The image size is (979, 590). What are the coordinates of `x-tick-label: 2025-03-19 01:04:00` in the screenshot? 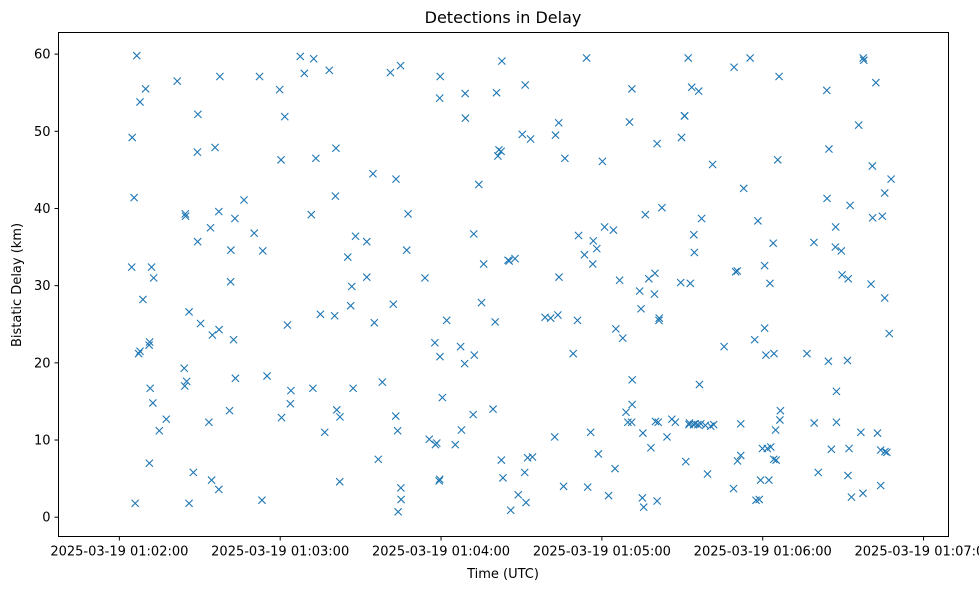 It's located at (441, 552).